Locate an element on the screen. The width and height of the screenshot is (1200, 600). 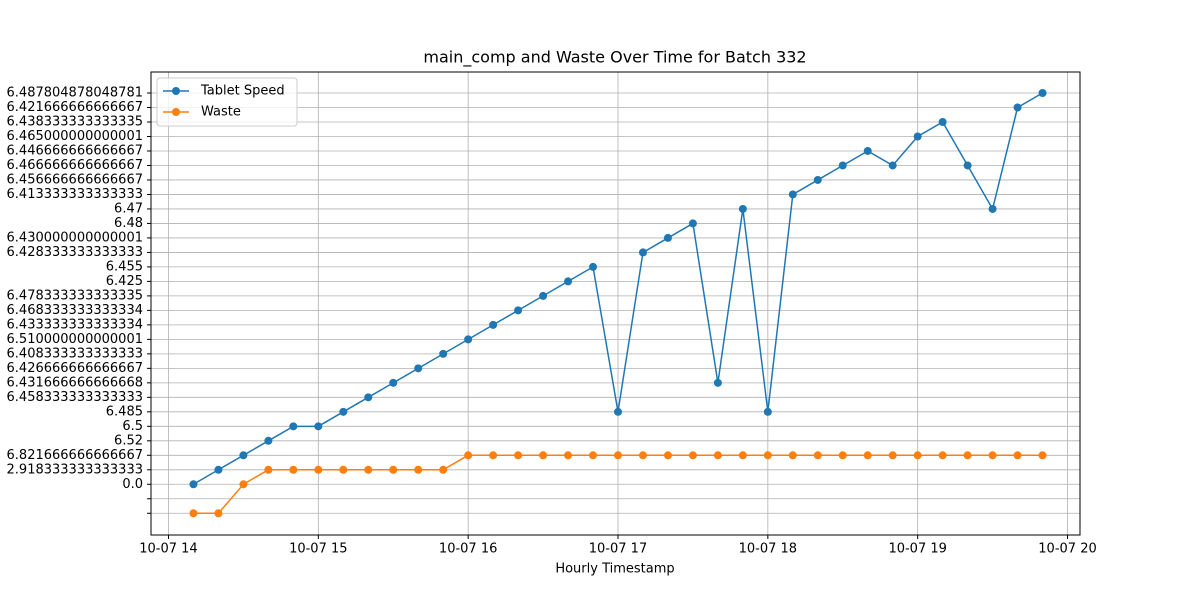
y-tick-label: 6.510000000000001 is located at coordinates (75, 339).